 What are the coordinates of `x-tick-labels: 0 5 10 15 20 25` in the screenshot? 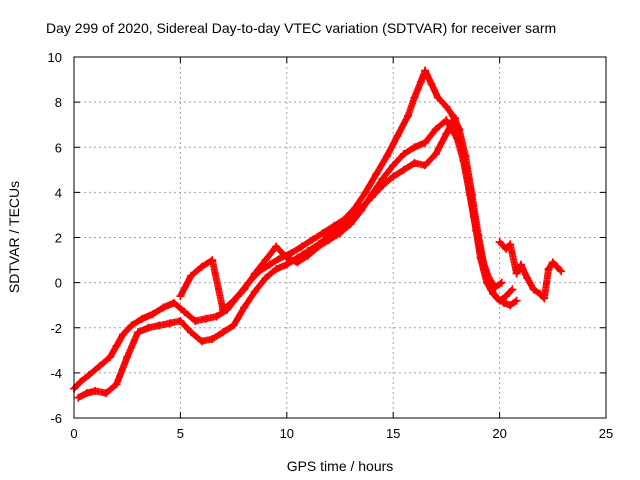 It's located at (341, 433).